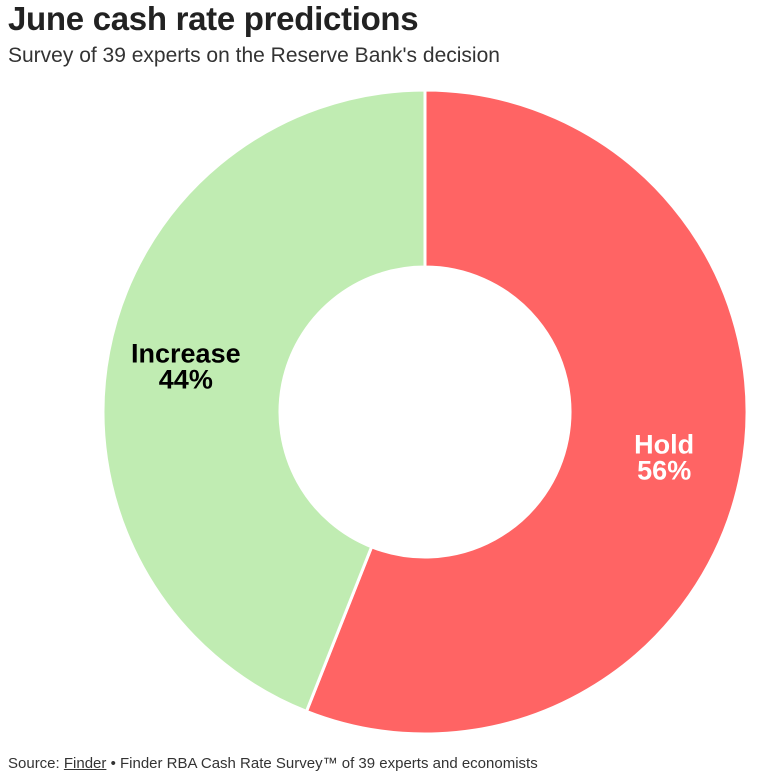  I want to click on slice-value-hold: 56%, so click(664, 471).